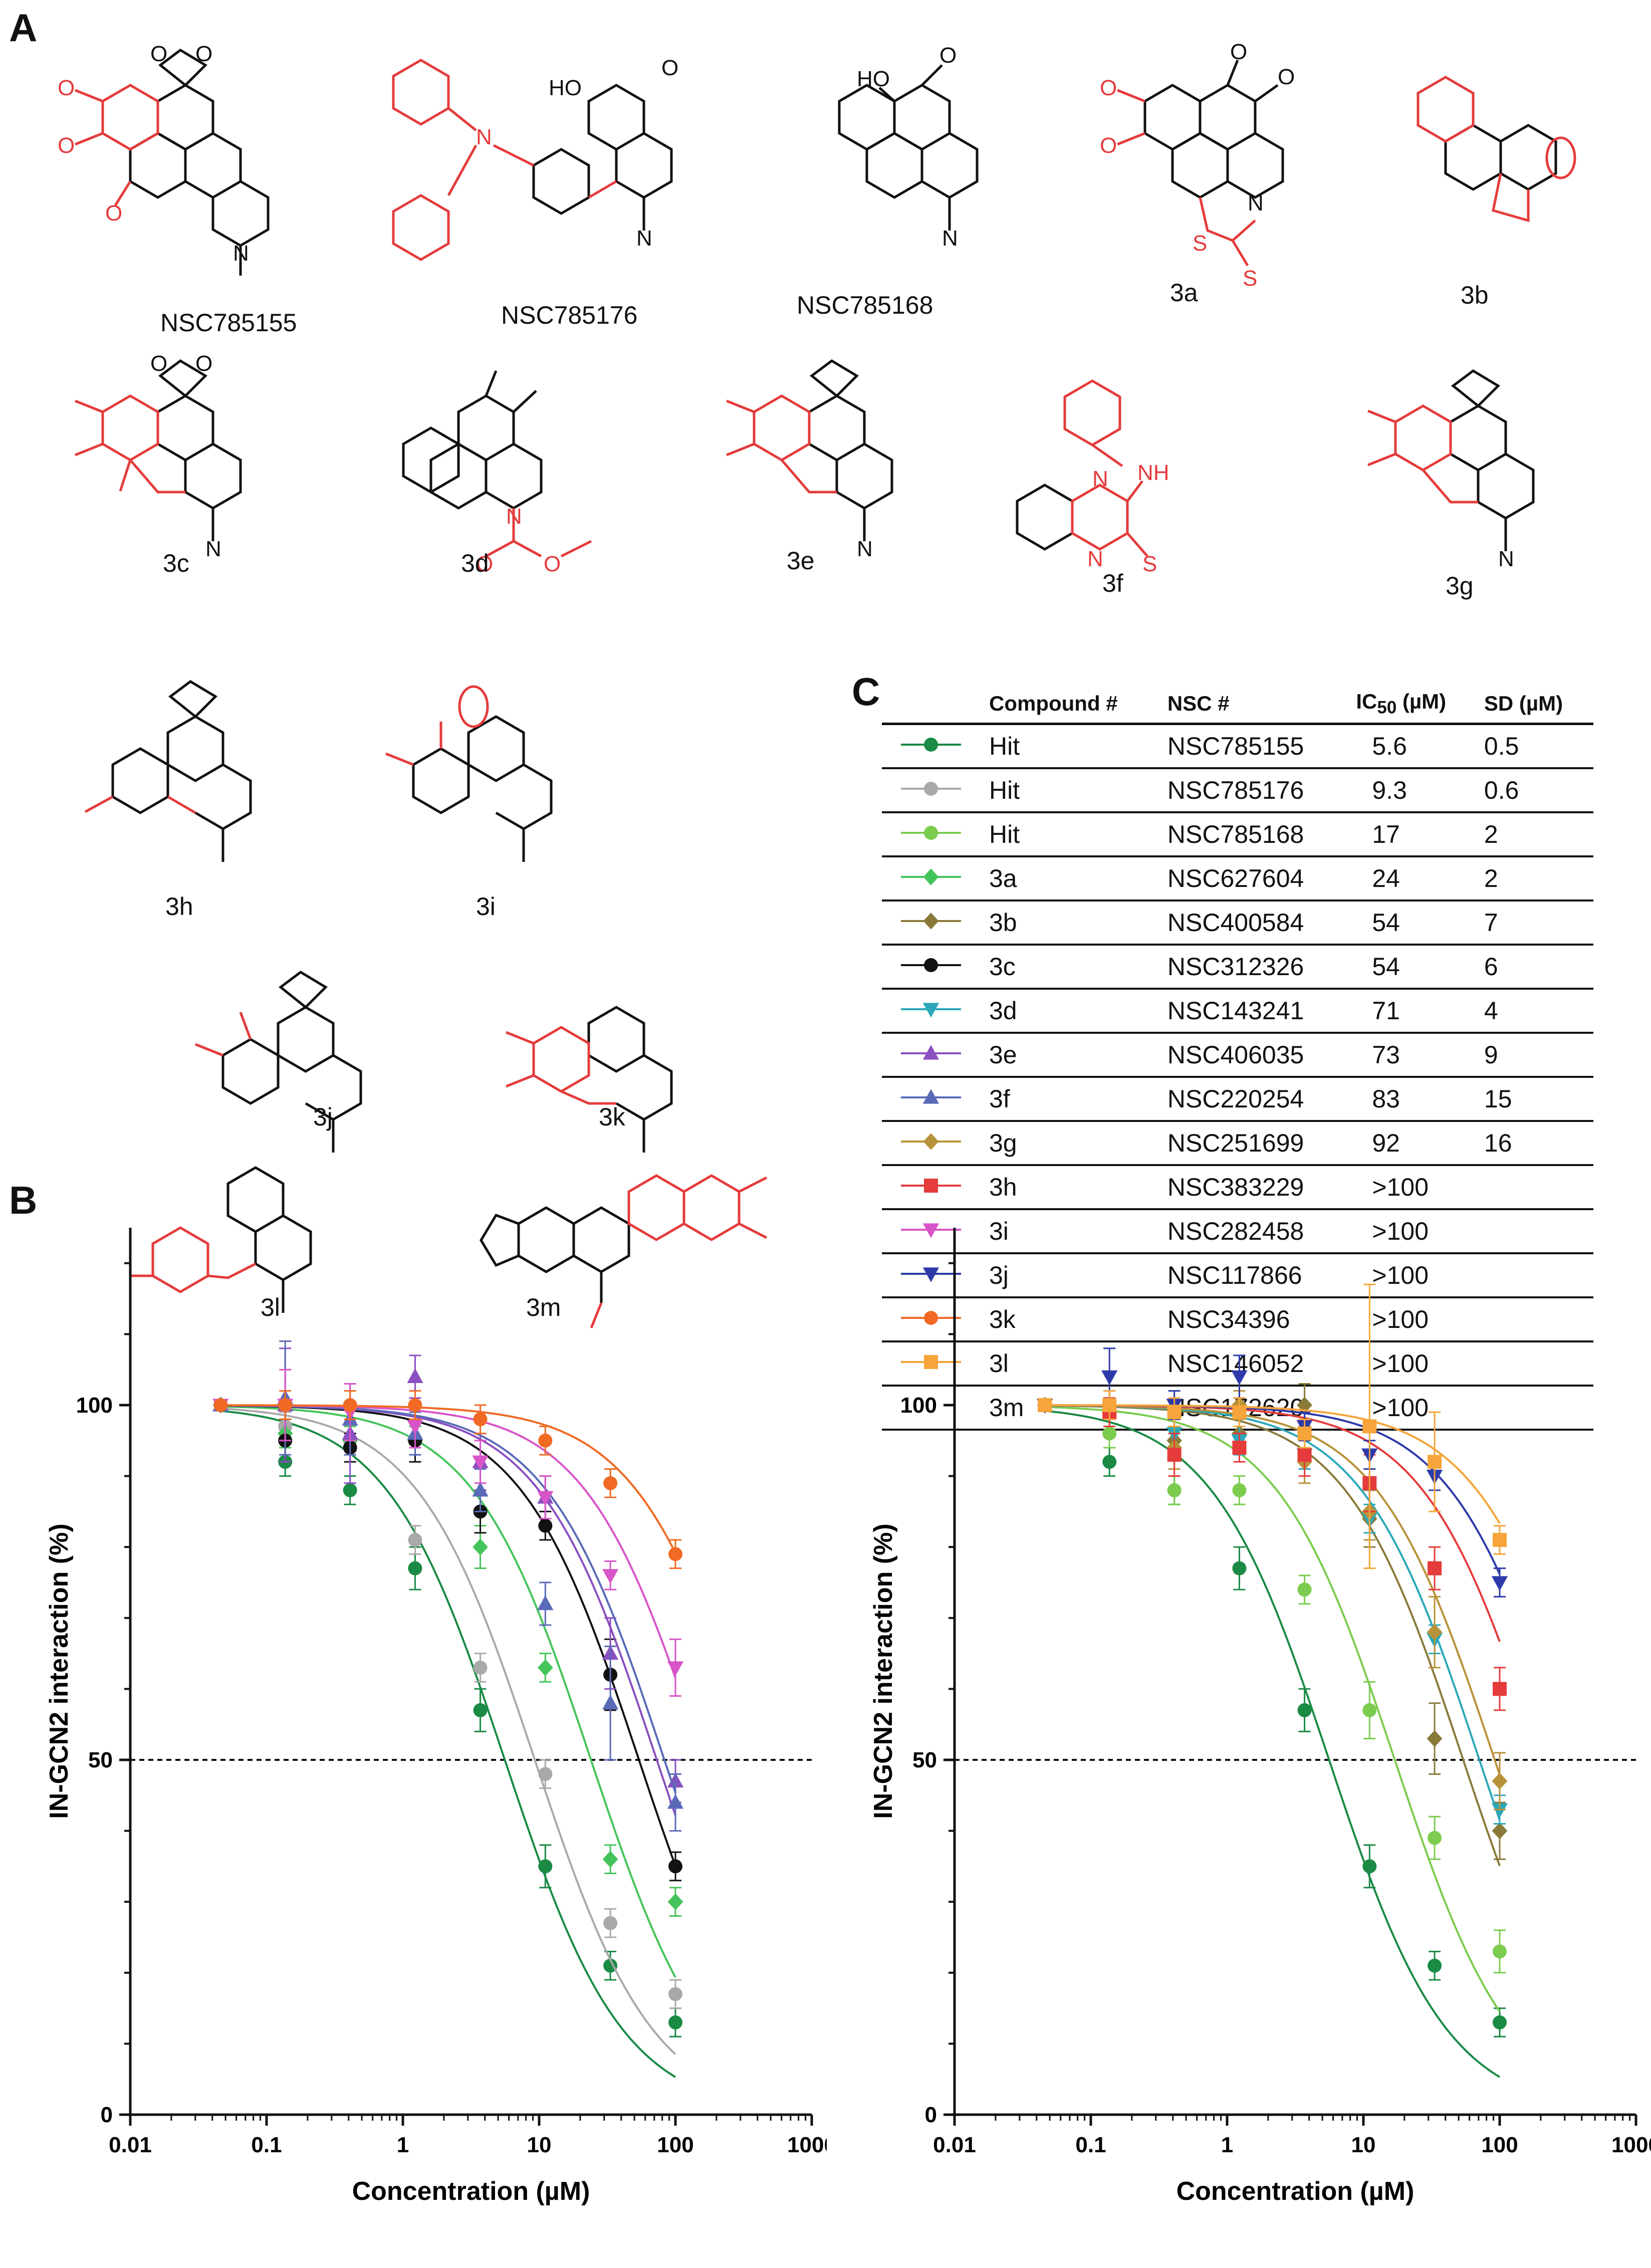 The height and width of the screenshot is (2268, 1651). I want to click on structure-3c: O O N, so click(171, 471).